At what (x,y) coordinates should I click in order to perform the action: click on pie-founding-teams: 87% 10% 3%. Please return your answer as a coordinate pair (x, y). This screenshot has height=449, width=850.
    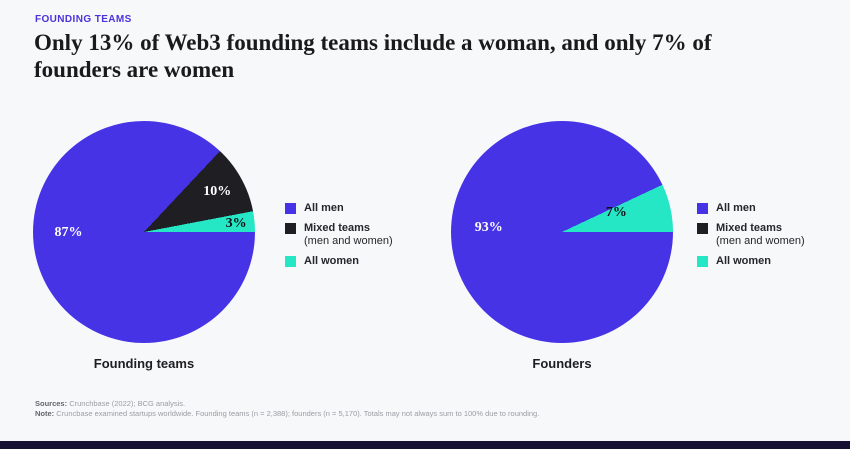
    Looking at the image, I should click on (144, 232).